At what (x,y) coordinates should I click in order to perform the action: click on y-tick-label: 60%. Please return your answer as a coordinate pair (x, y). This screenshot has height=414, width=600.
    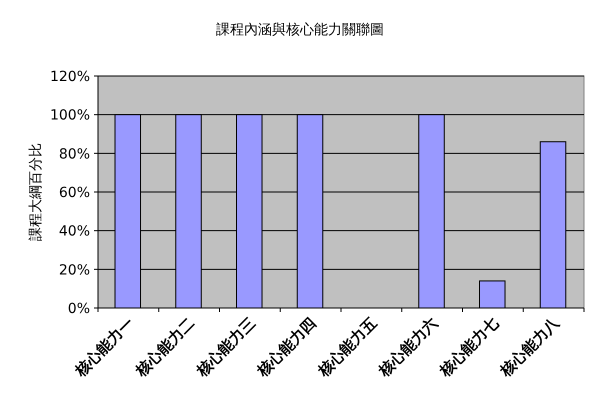
    Looking at the image, I should click on (74, 193).